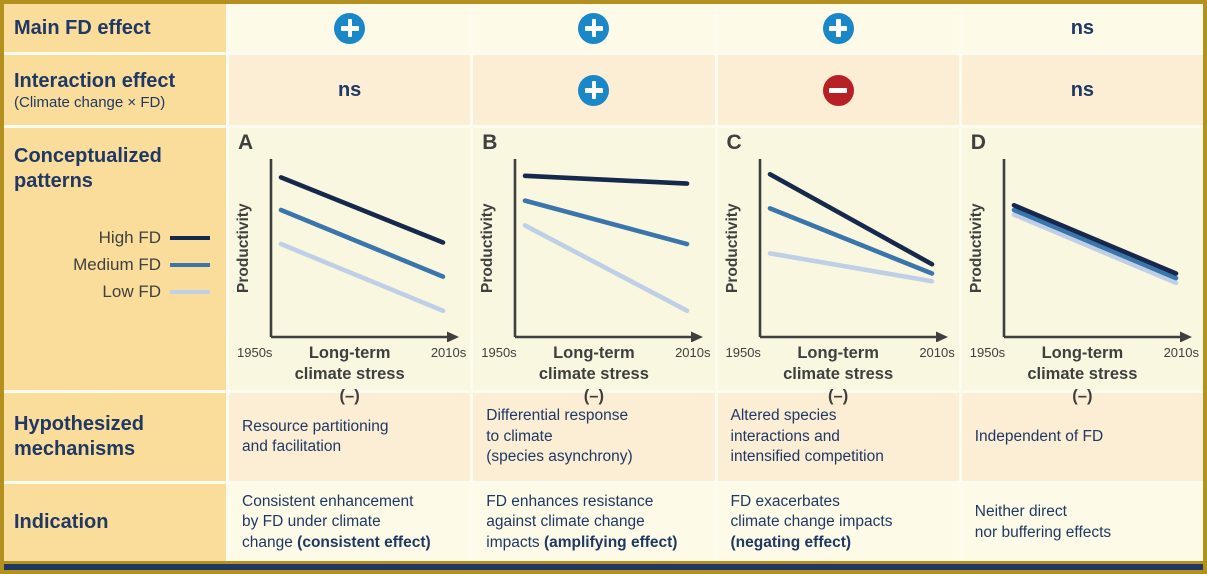 The height and width of the screenshot is (574, 1207). What do you see at coordinates (490, 142) in the screenshot?
I see `panel-label: B` at bounding box center [490, 142].